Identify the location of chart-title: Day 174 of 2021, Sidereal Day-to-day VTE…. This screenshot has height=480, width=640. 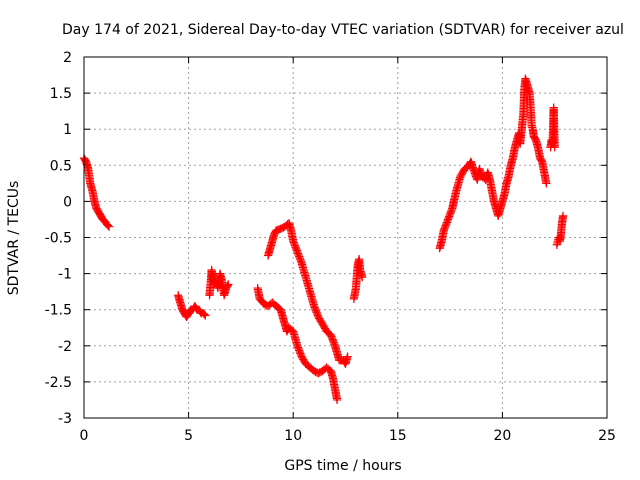
(343, 30).